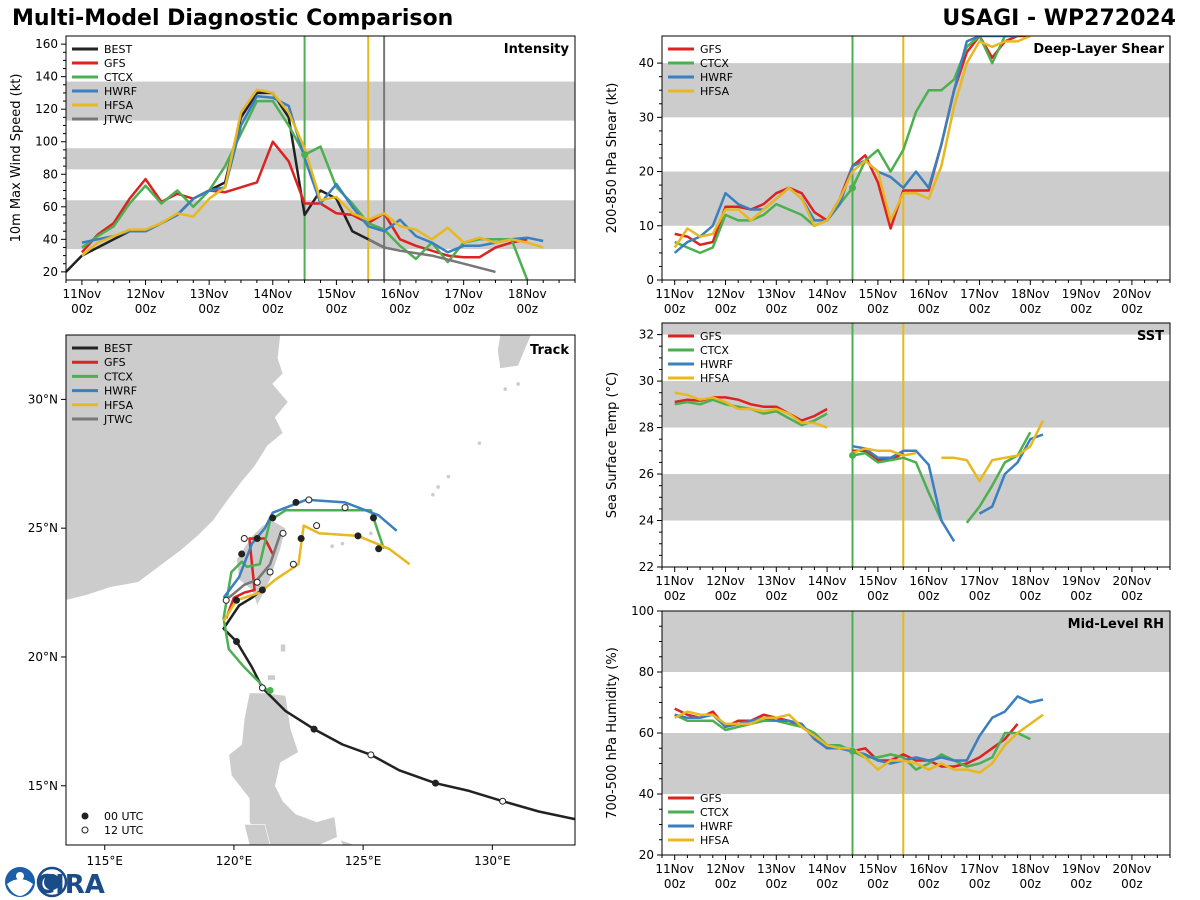 This screenshot has width=1200, height=900. I want to click on rh-xtick-hour-5: 00z, so click(929, 884).